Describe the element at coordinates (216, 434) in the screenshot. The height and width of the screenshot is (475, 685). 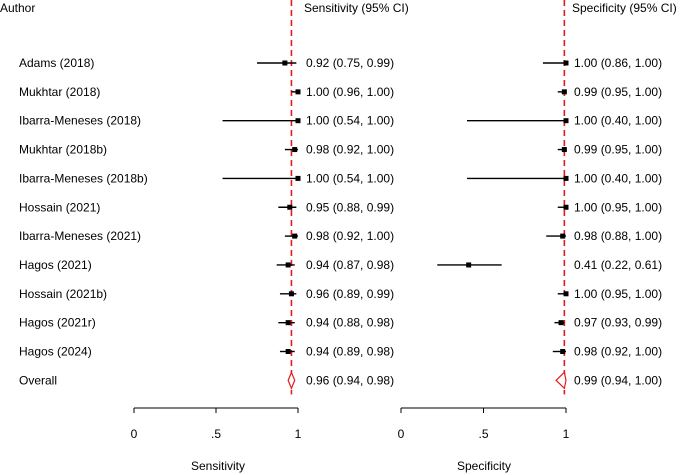
I see `sensitivity-tick-label: .5` at that location.